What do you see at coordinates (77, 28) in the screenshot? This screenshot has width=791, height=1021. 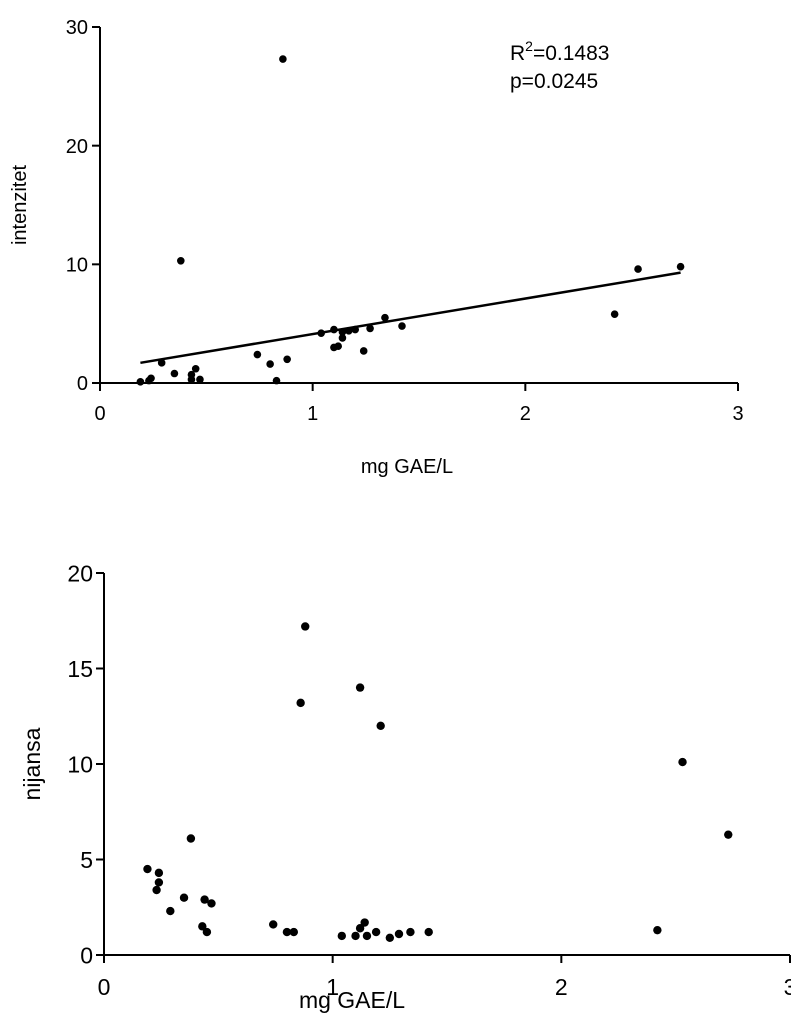 I see `y-tick-label: 30` at bounding box center [77, 28].